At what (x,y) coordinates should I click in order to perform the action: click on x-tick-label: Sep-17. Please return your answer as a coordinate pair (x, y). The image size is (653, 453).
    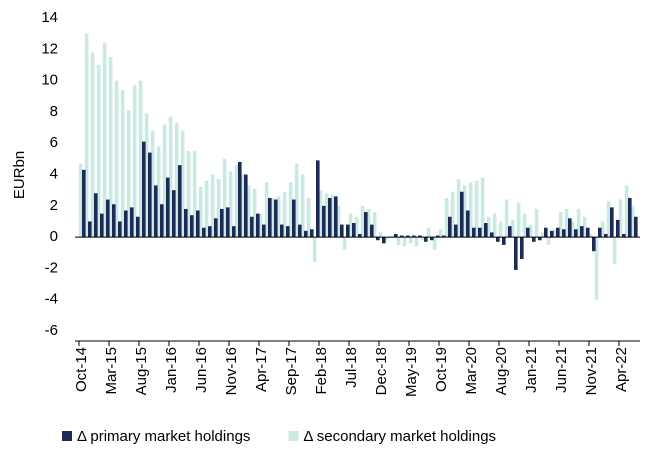
    Looking at the image, I should click on (291, 371).